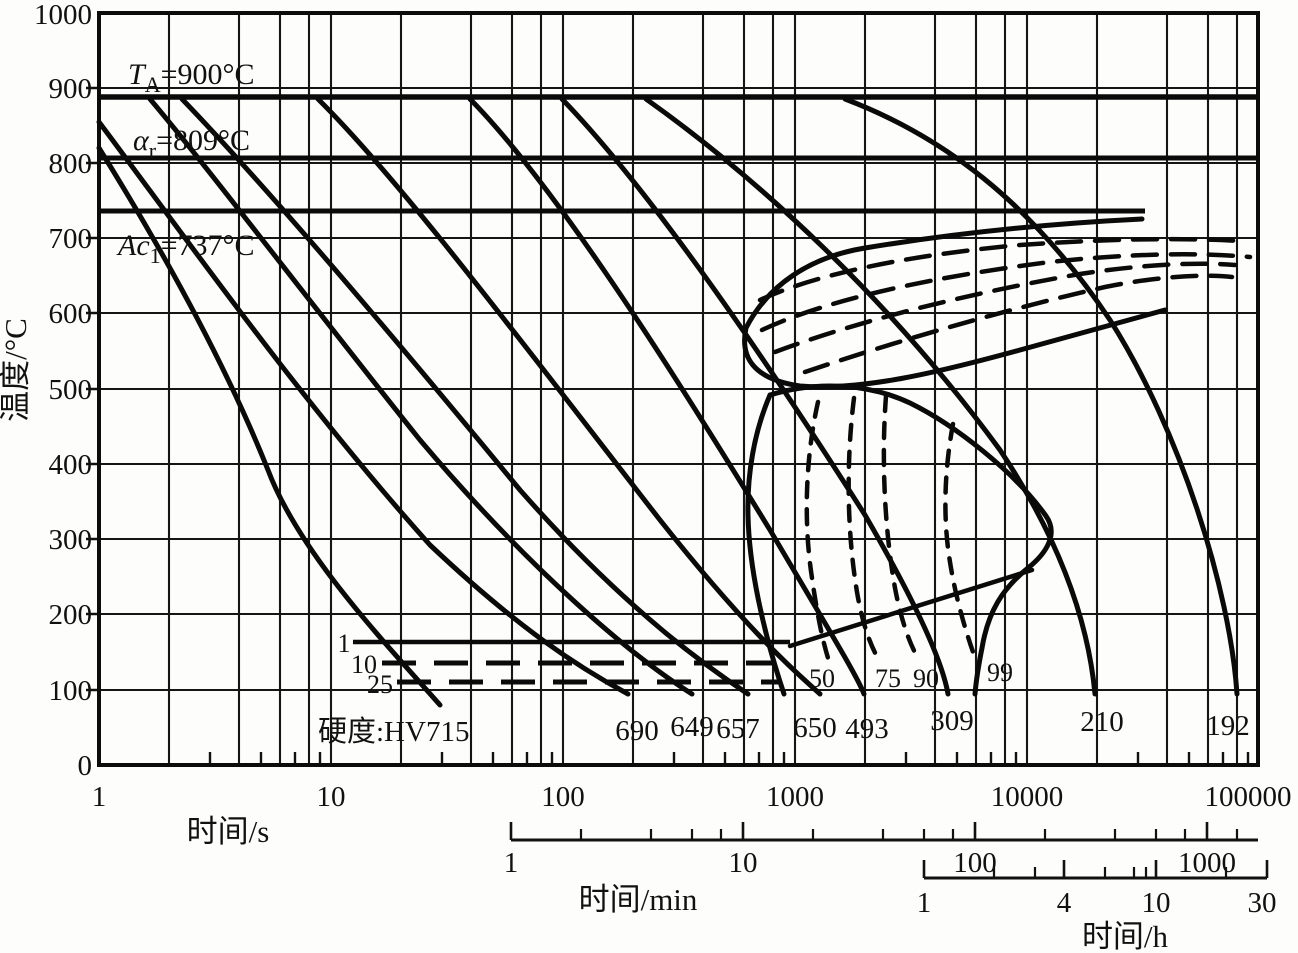 This screenshot has height=953, width=1298. What do you see at coordinates (71, 691) in the screenshot?
I see `y-tick-100: 100` at bounding box center [71, 691].